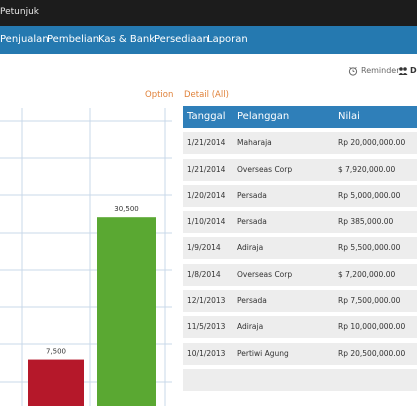 The image size is (417, 406). What do you see at coordinates (206, 327) in the screenshot?
I see `cell-date: 11/5/2013` at bounding box center [206, 327].